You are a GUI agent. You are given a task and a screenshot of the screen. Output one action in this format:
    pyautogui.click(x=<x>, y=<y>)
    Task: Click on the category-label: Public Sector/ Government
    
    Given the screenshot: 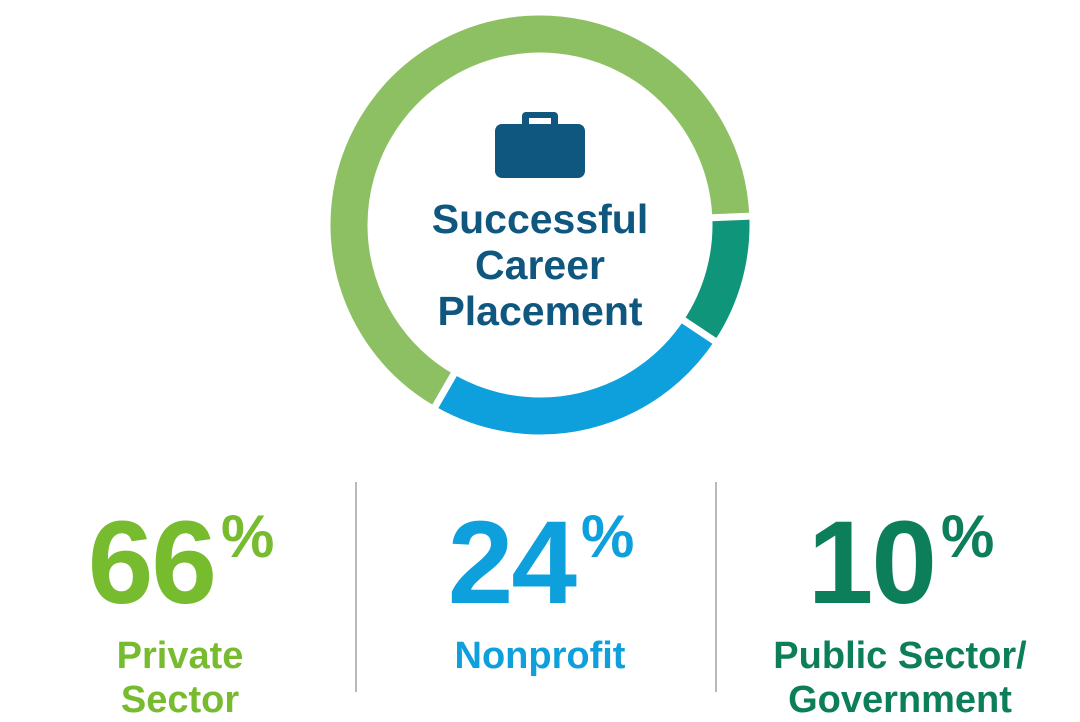 What is the action you would take?
    pyautogui.click(x=900, y=678)
    